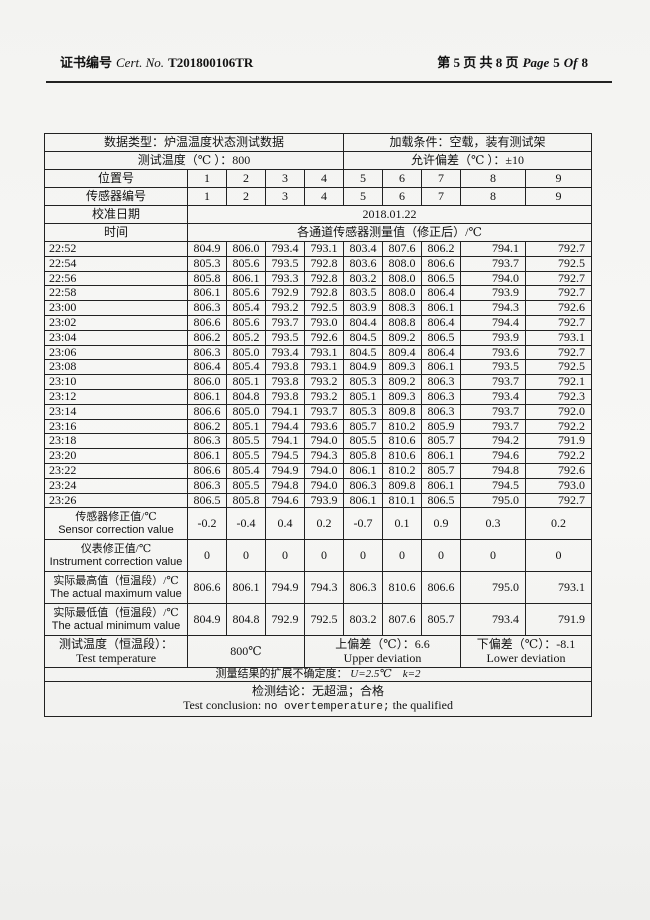  I want to click on time-cell: 23:22, so click(116, 470).